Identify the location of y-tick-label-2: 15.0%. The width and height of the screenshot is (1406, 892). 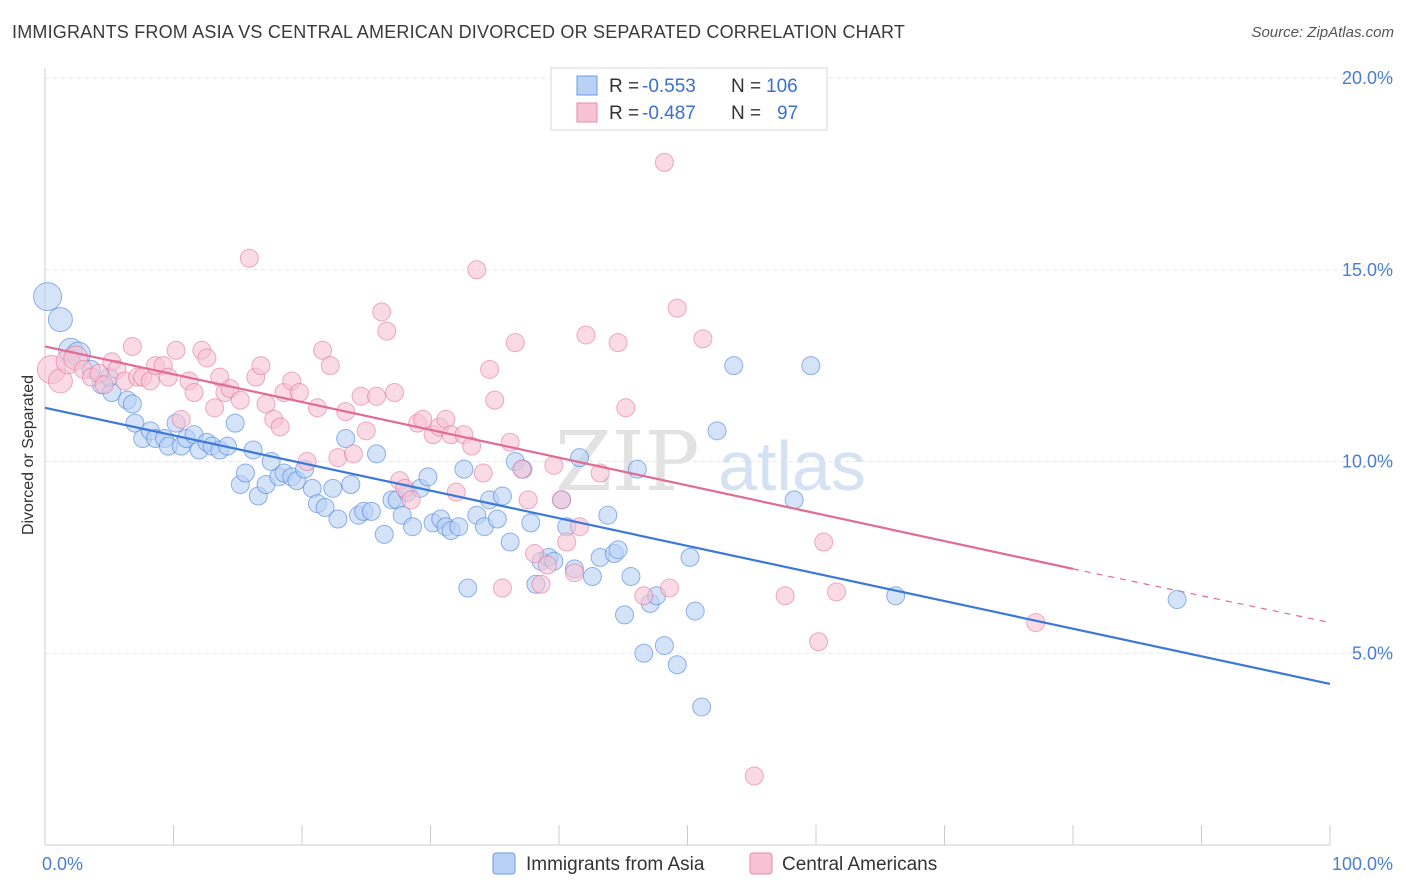
(1367, 270).